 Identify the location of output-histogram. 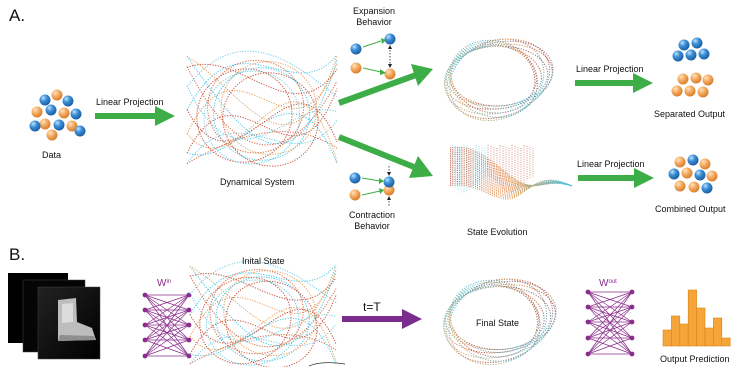
(696, 318).